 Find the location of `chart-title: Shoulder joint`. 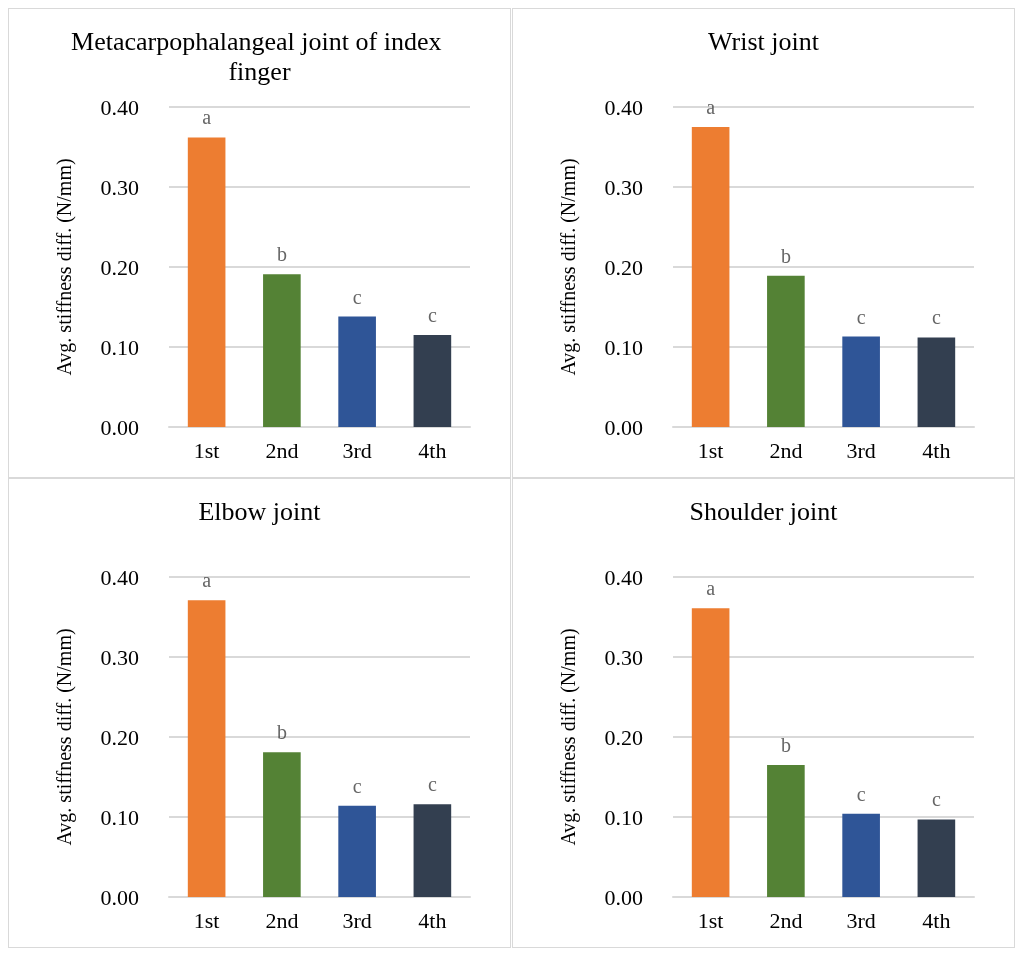

chart-title: Shoulder joint is located at coordinates (764, 511).